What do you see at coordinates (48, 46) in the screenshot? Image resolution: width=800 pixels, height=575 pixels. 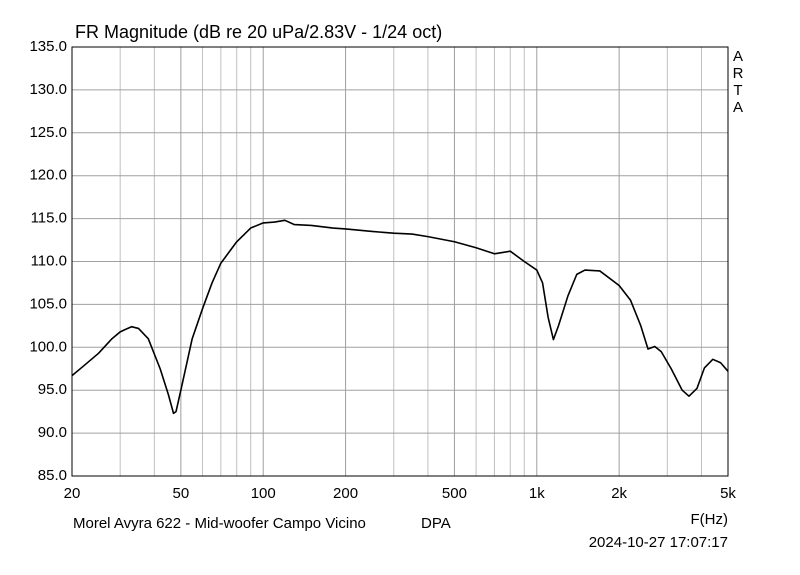 I see `y-tick-label: 135.0` at bounding box center [48, 46].